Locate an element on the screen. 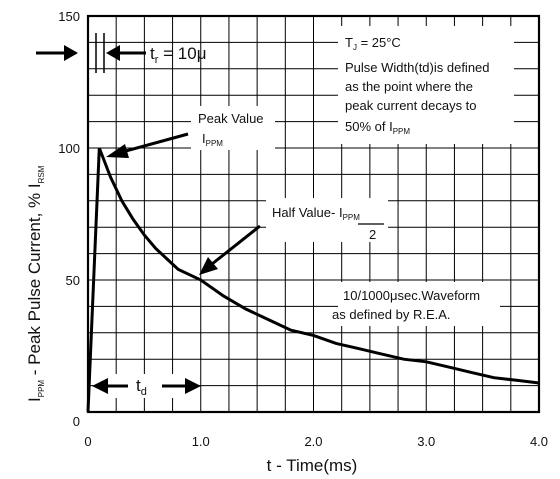 The image size is (560, 479). duration-left-arrowhead is located at coordinates (100, 386).